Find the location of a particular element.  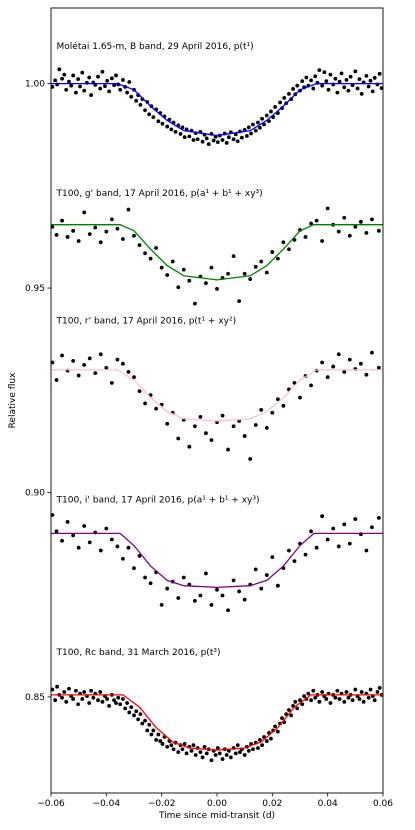

x-tick-label: 0.06 is located at coordinates (383, 804).